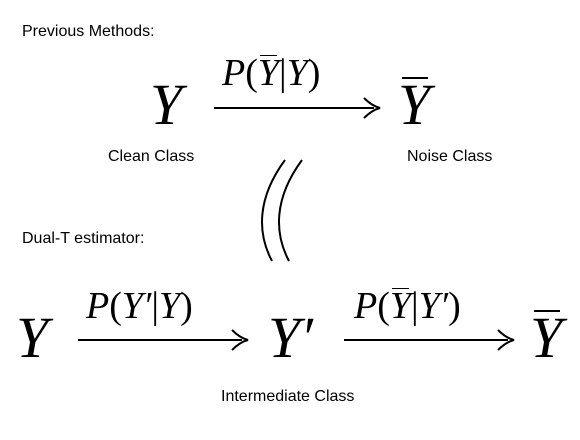 This screenshot has height=440, width=580. Describe the element at coordinates (400, 306) in the screenshot. I see `formula2-noisy-ybar: Y` at that location.